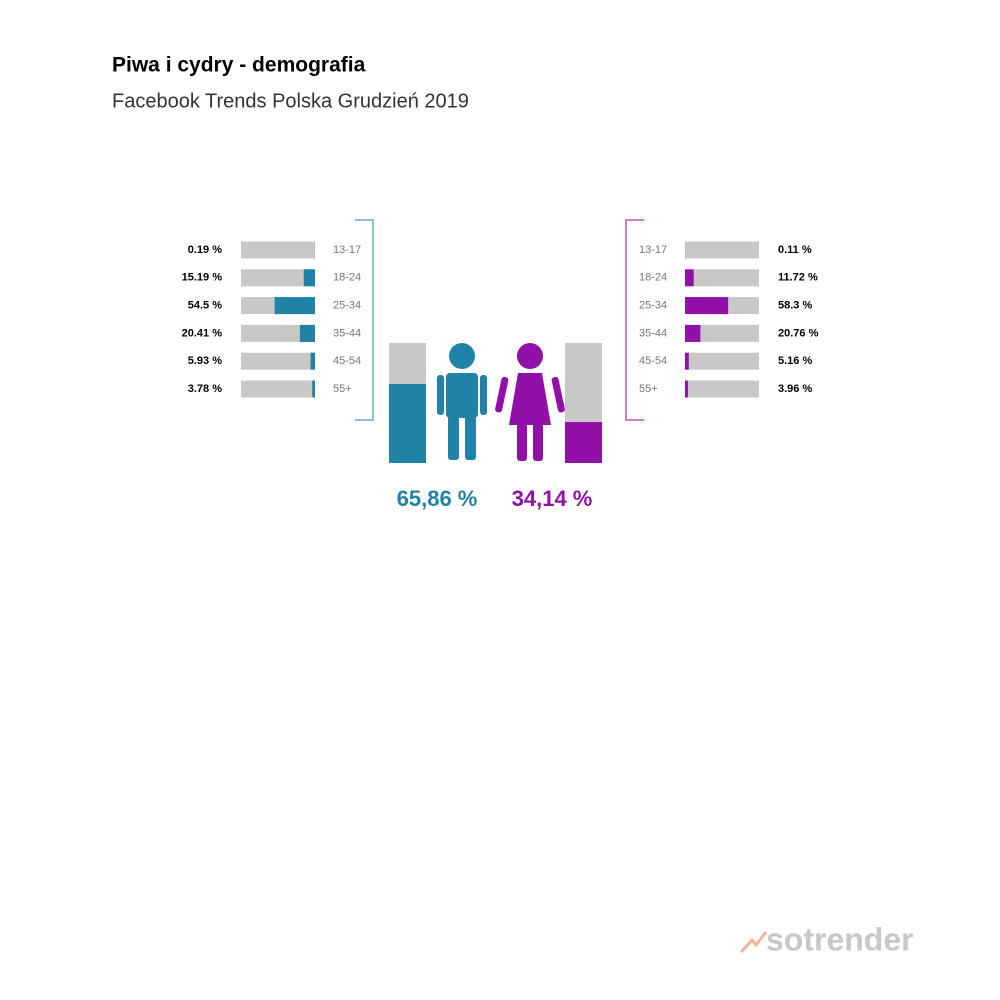 Image resolution: width=1000 pixels, height=1000 pixels. I want to click on value-label: 54.5 %, so click(205, 306).